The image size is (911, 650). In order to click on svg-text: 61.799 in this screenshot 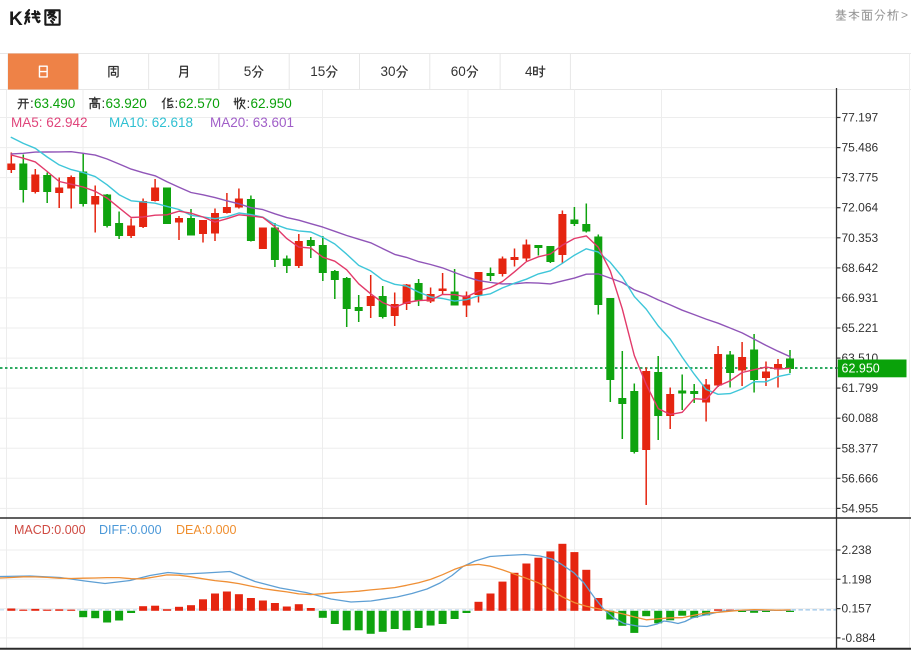, I will do `click(860, 388)`.